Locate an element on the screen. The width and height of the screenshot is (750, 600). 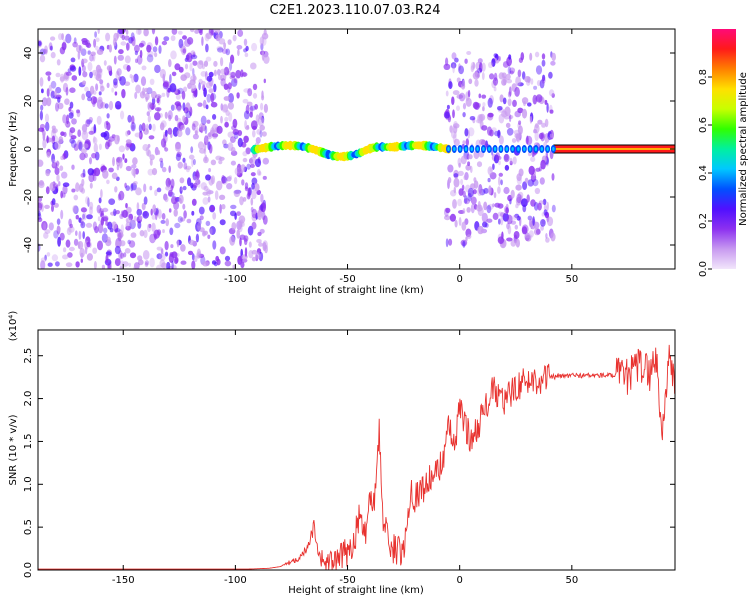
colorbar-tick-label: 0.8 is located at coordinates (703, 77).